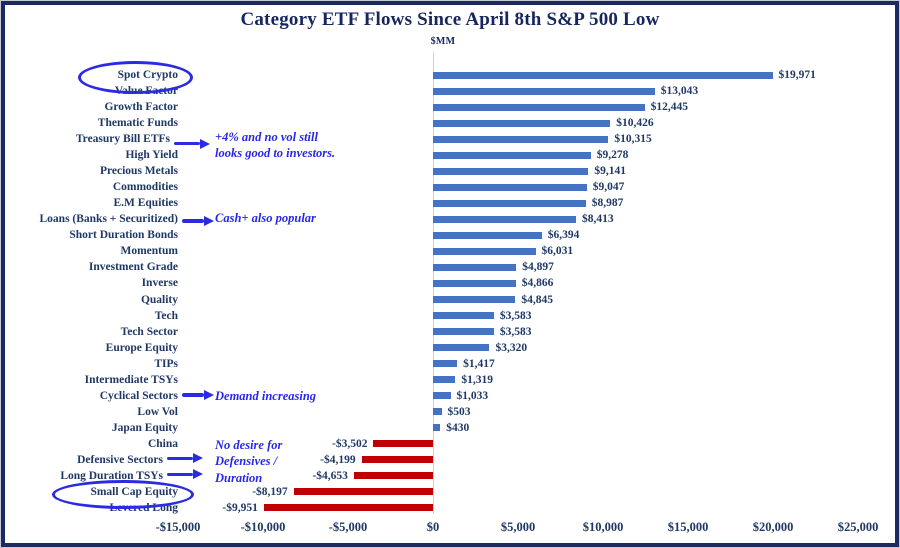  Describe the element at coordinates (330, 475) in the screenshot. I see `value-label: -$4,653` at that location.